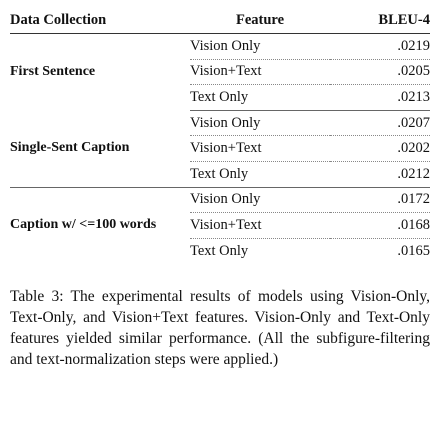 The width and height of the screenshot is (440, 444). I want to click on group-label: Caption w/ <=100 words, so click(83, 225).